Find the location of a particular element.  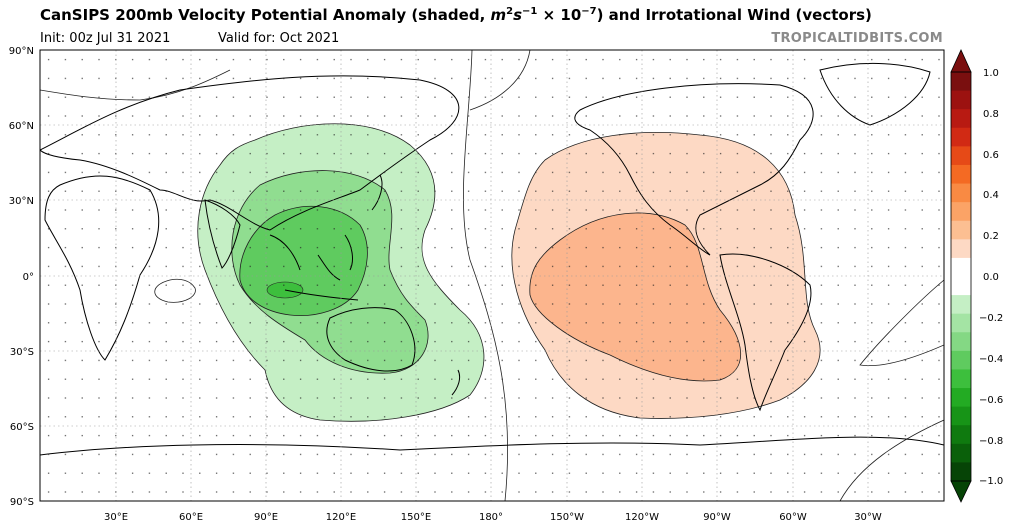

lon-label: 90°E is located at coordinates (266, 517).